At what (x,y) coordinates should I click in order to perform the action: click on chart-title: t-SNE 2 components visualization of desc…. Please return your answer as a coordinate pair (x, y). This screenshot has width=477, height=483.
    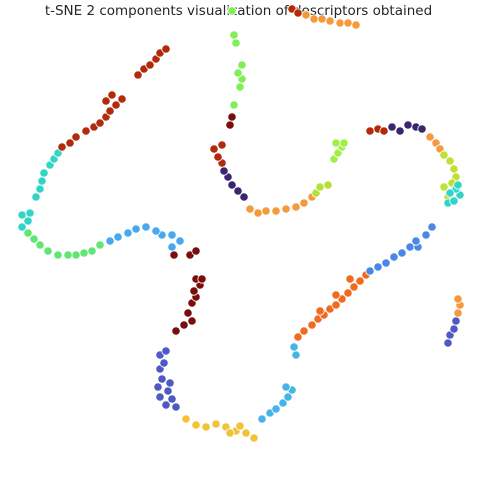
    Looking at the image, I should click on (238, 11).